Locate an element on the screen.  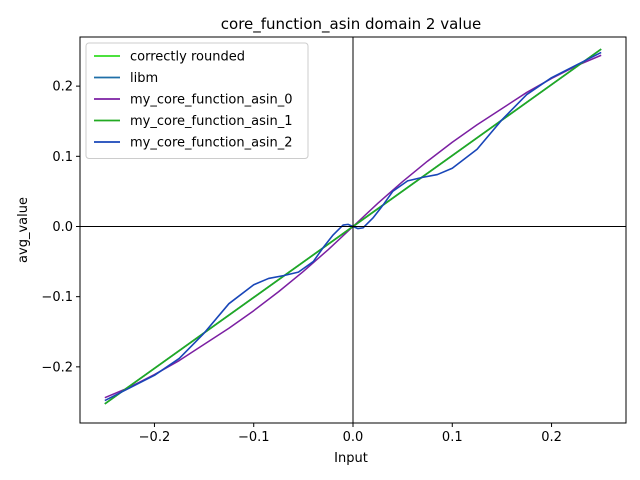
legend-label-1: correctly rounded is located at coordinates (187, 57).